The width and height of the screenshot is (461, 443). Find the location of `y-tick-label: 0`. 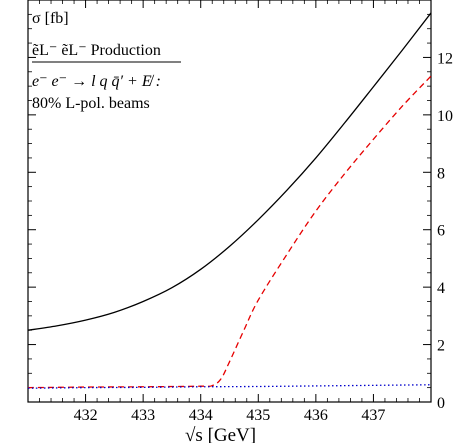

y-tick-label: 0 is located at coordinates (441, 403).